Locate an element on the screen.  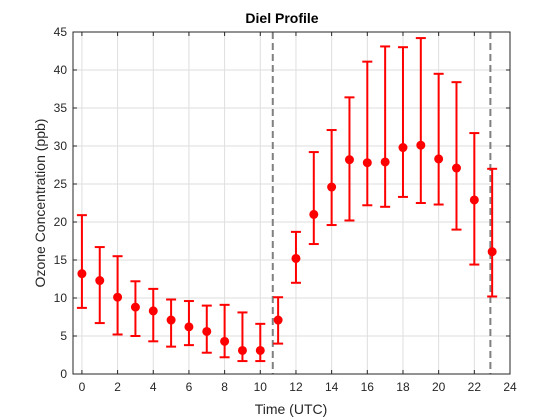
y-tick-label: 45 is located at coordinates (61, 32).